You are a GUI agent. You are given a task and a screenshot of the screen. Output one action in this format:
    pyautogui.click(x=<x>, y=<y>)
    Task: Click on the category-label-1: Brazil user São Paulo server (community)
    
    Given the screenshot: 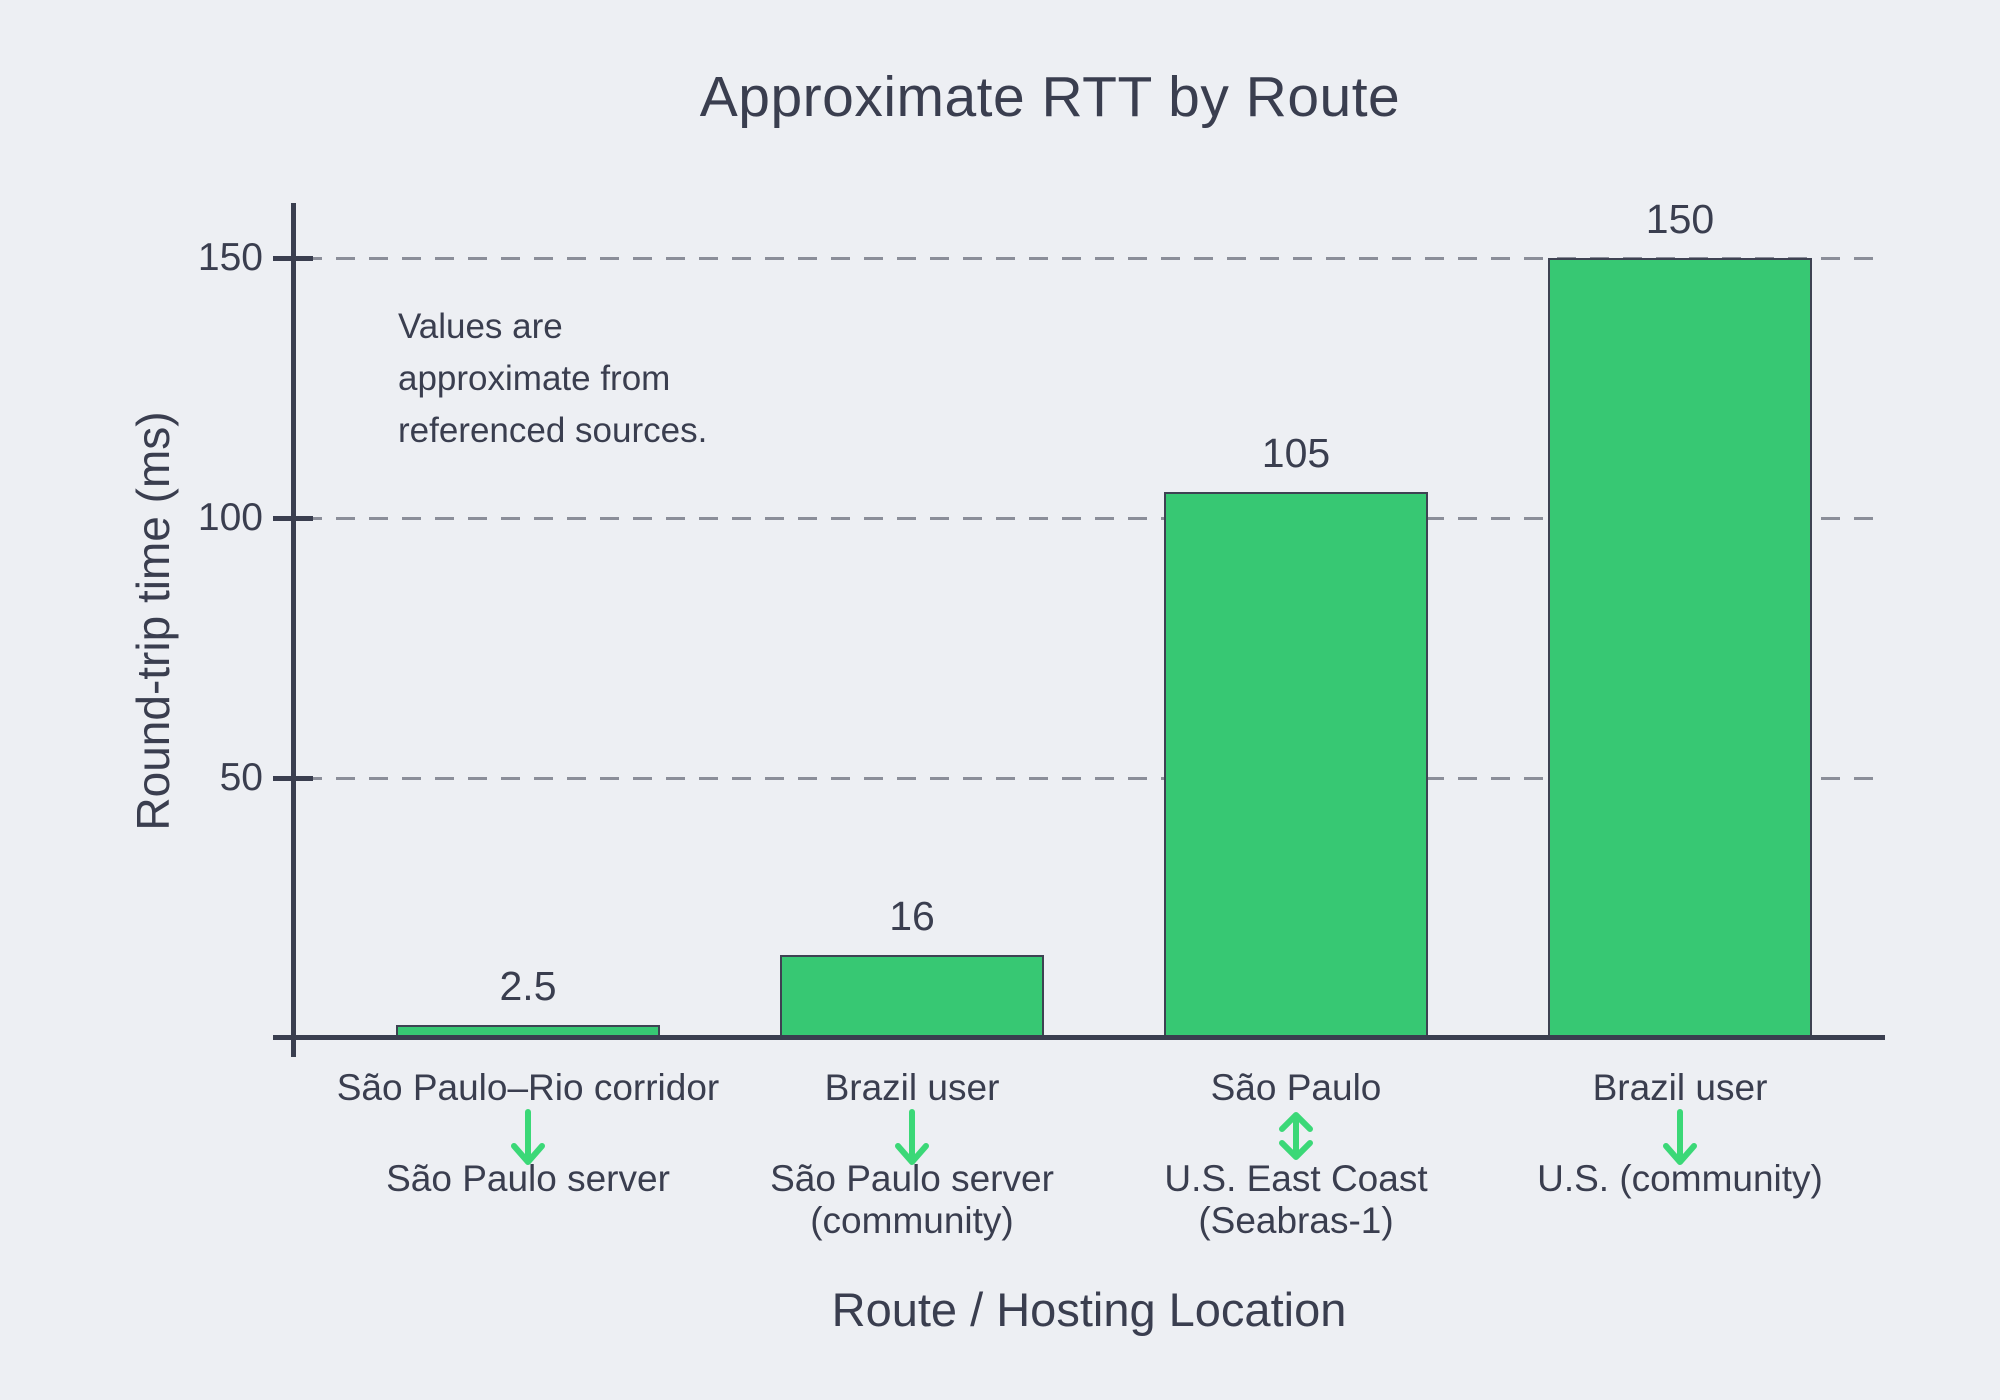 What is the action you would take?
    pyautogui.click(x=912, y=1154)
    